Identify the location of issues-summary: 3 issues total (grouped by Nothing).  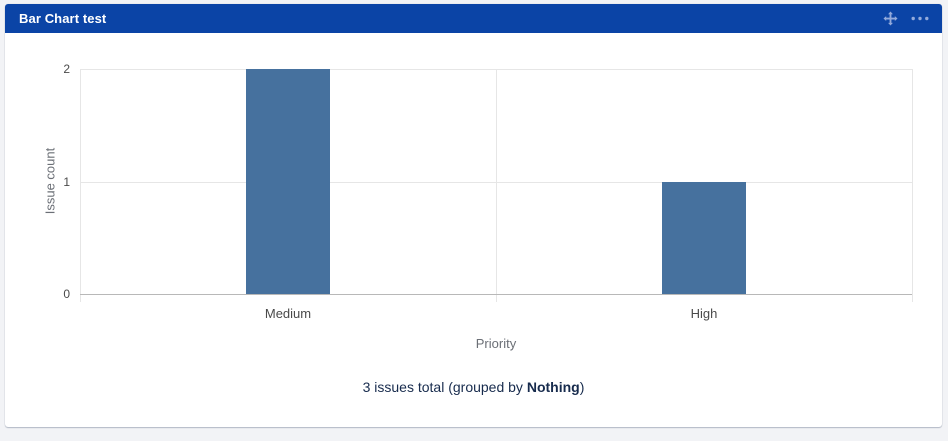
(473, 387).